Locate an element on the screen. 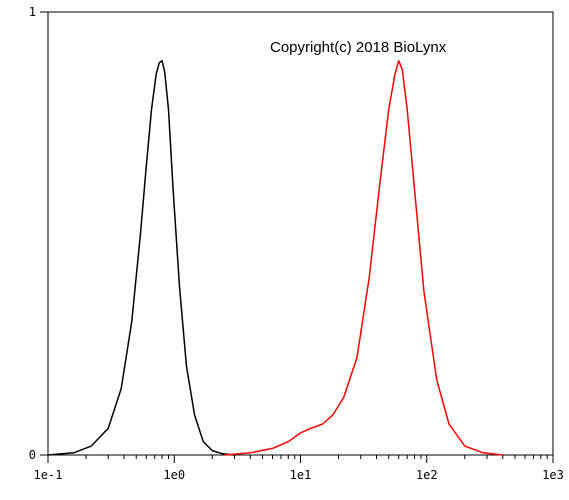 The height and width of the screenshot is (500, 569). x-tick-label: 1e1 is located at coordinates (301, 475).